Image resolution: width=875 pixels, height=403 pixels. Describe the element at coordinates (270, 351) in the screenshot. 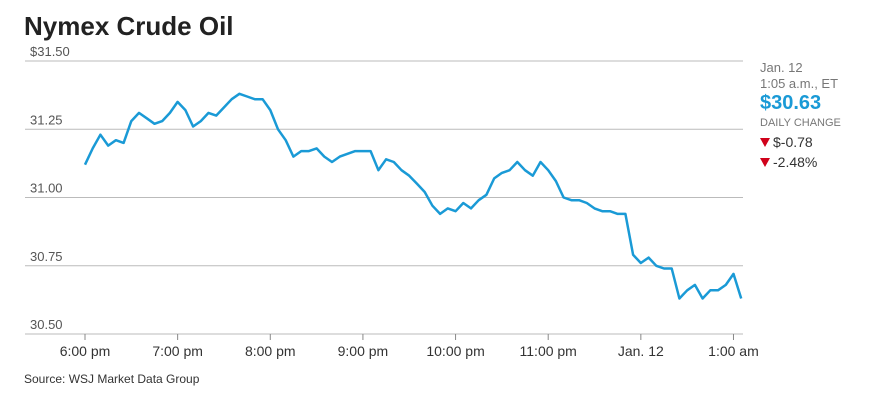

I see `x-tick-label: 8:00 pm` at that location.